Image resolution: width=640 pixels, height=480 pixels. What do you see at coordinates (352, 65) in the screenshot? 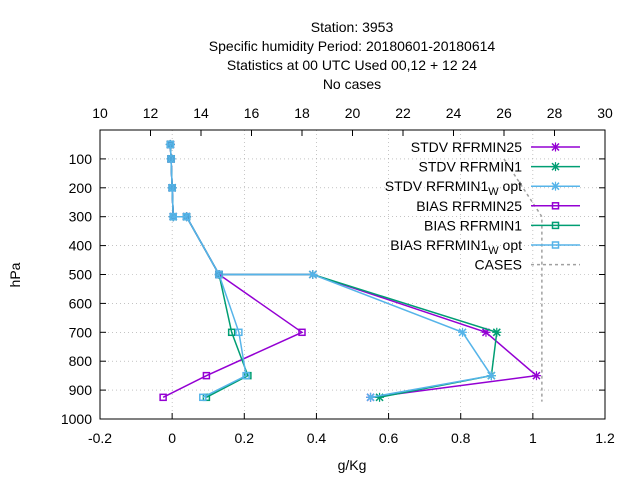
I see `title-line-3: Statistics at 00 UTC Used 00,12 + 12 24` at bounding box center [352, 65].